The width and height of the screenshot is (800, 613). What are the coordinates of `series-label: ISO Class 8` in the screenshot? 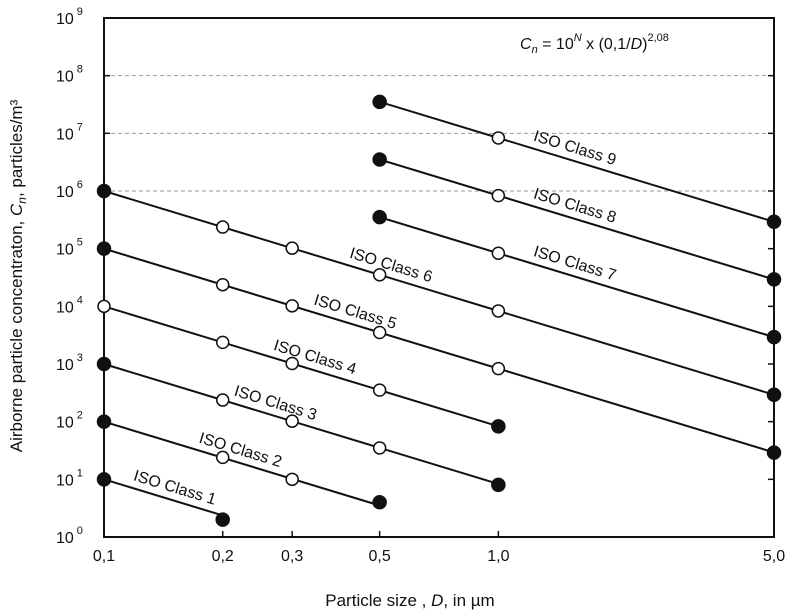 It's located at (574, 206).